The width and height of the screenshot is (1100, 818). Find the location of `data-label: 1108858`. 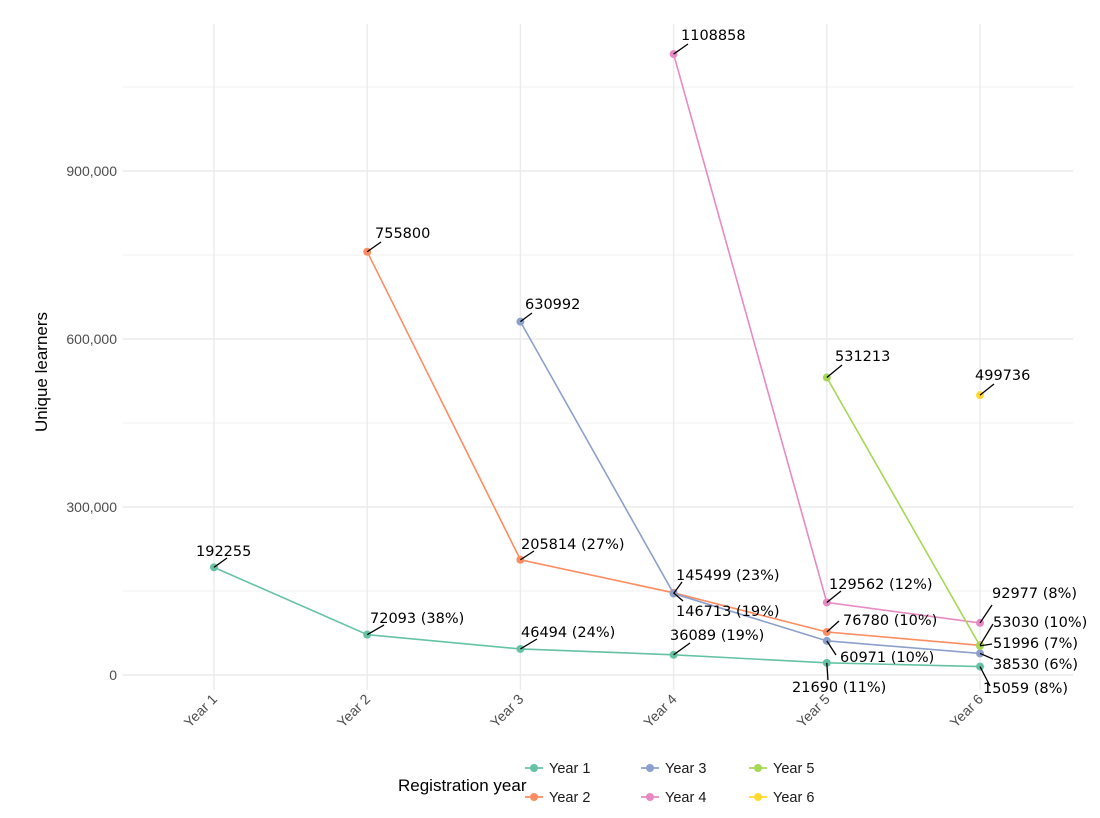

data-label: 1108858 is located at coordinates (713, 36).